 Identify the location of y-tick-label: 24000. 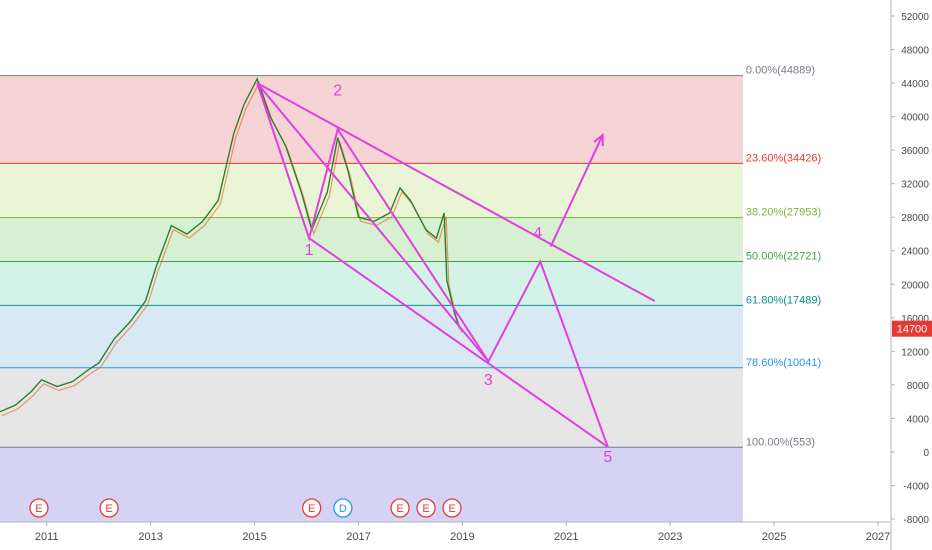
(915, 252).